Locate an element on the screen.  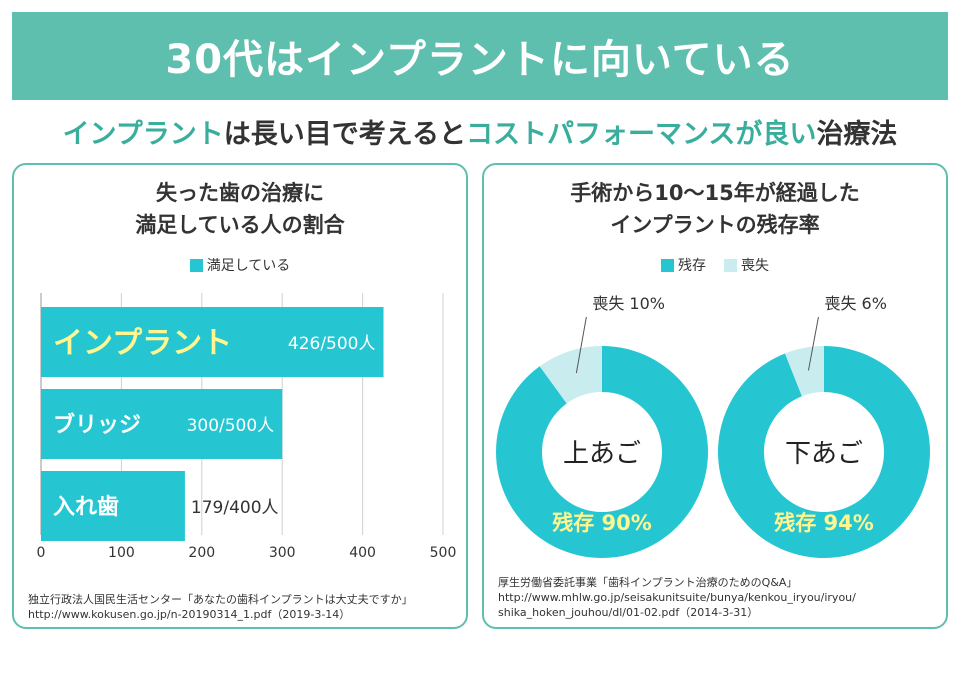
legend-label-satisfied: 満足している is located at coordinates (248, 266).